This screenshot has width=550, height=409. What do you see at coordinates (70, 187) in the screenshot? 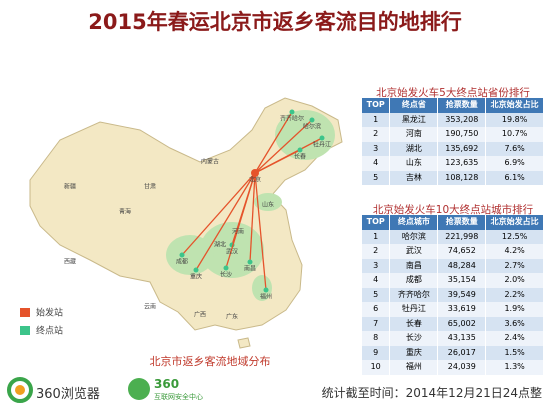
I see `map-label: 新疆` at bounding box center [70, 187].